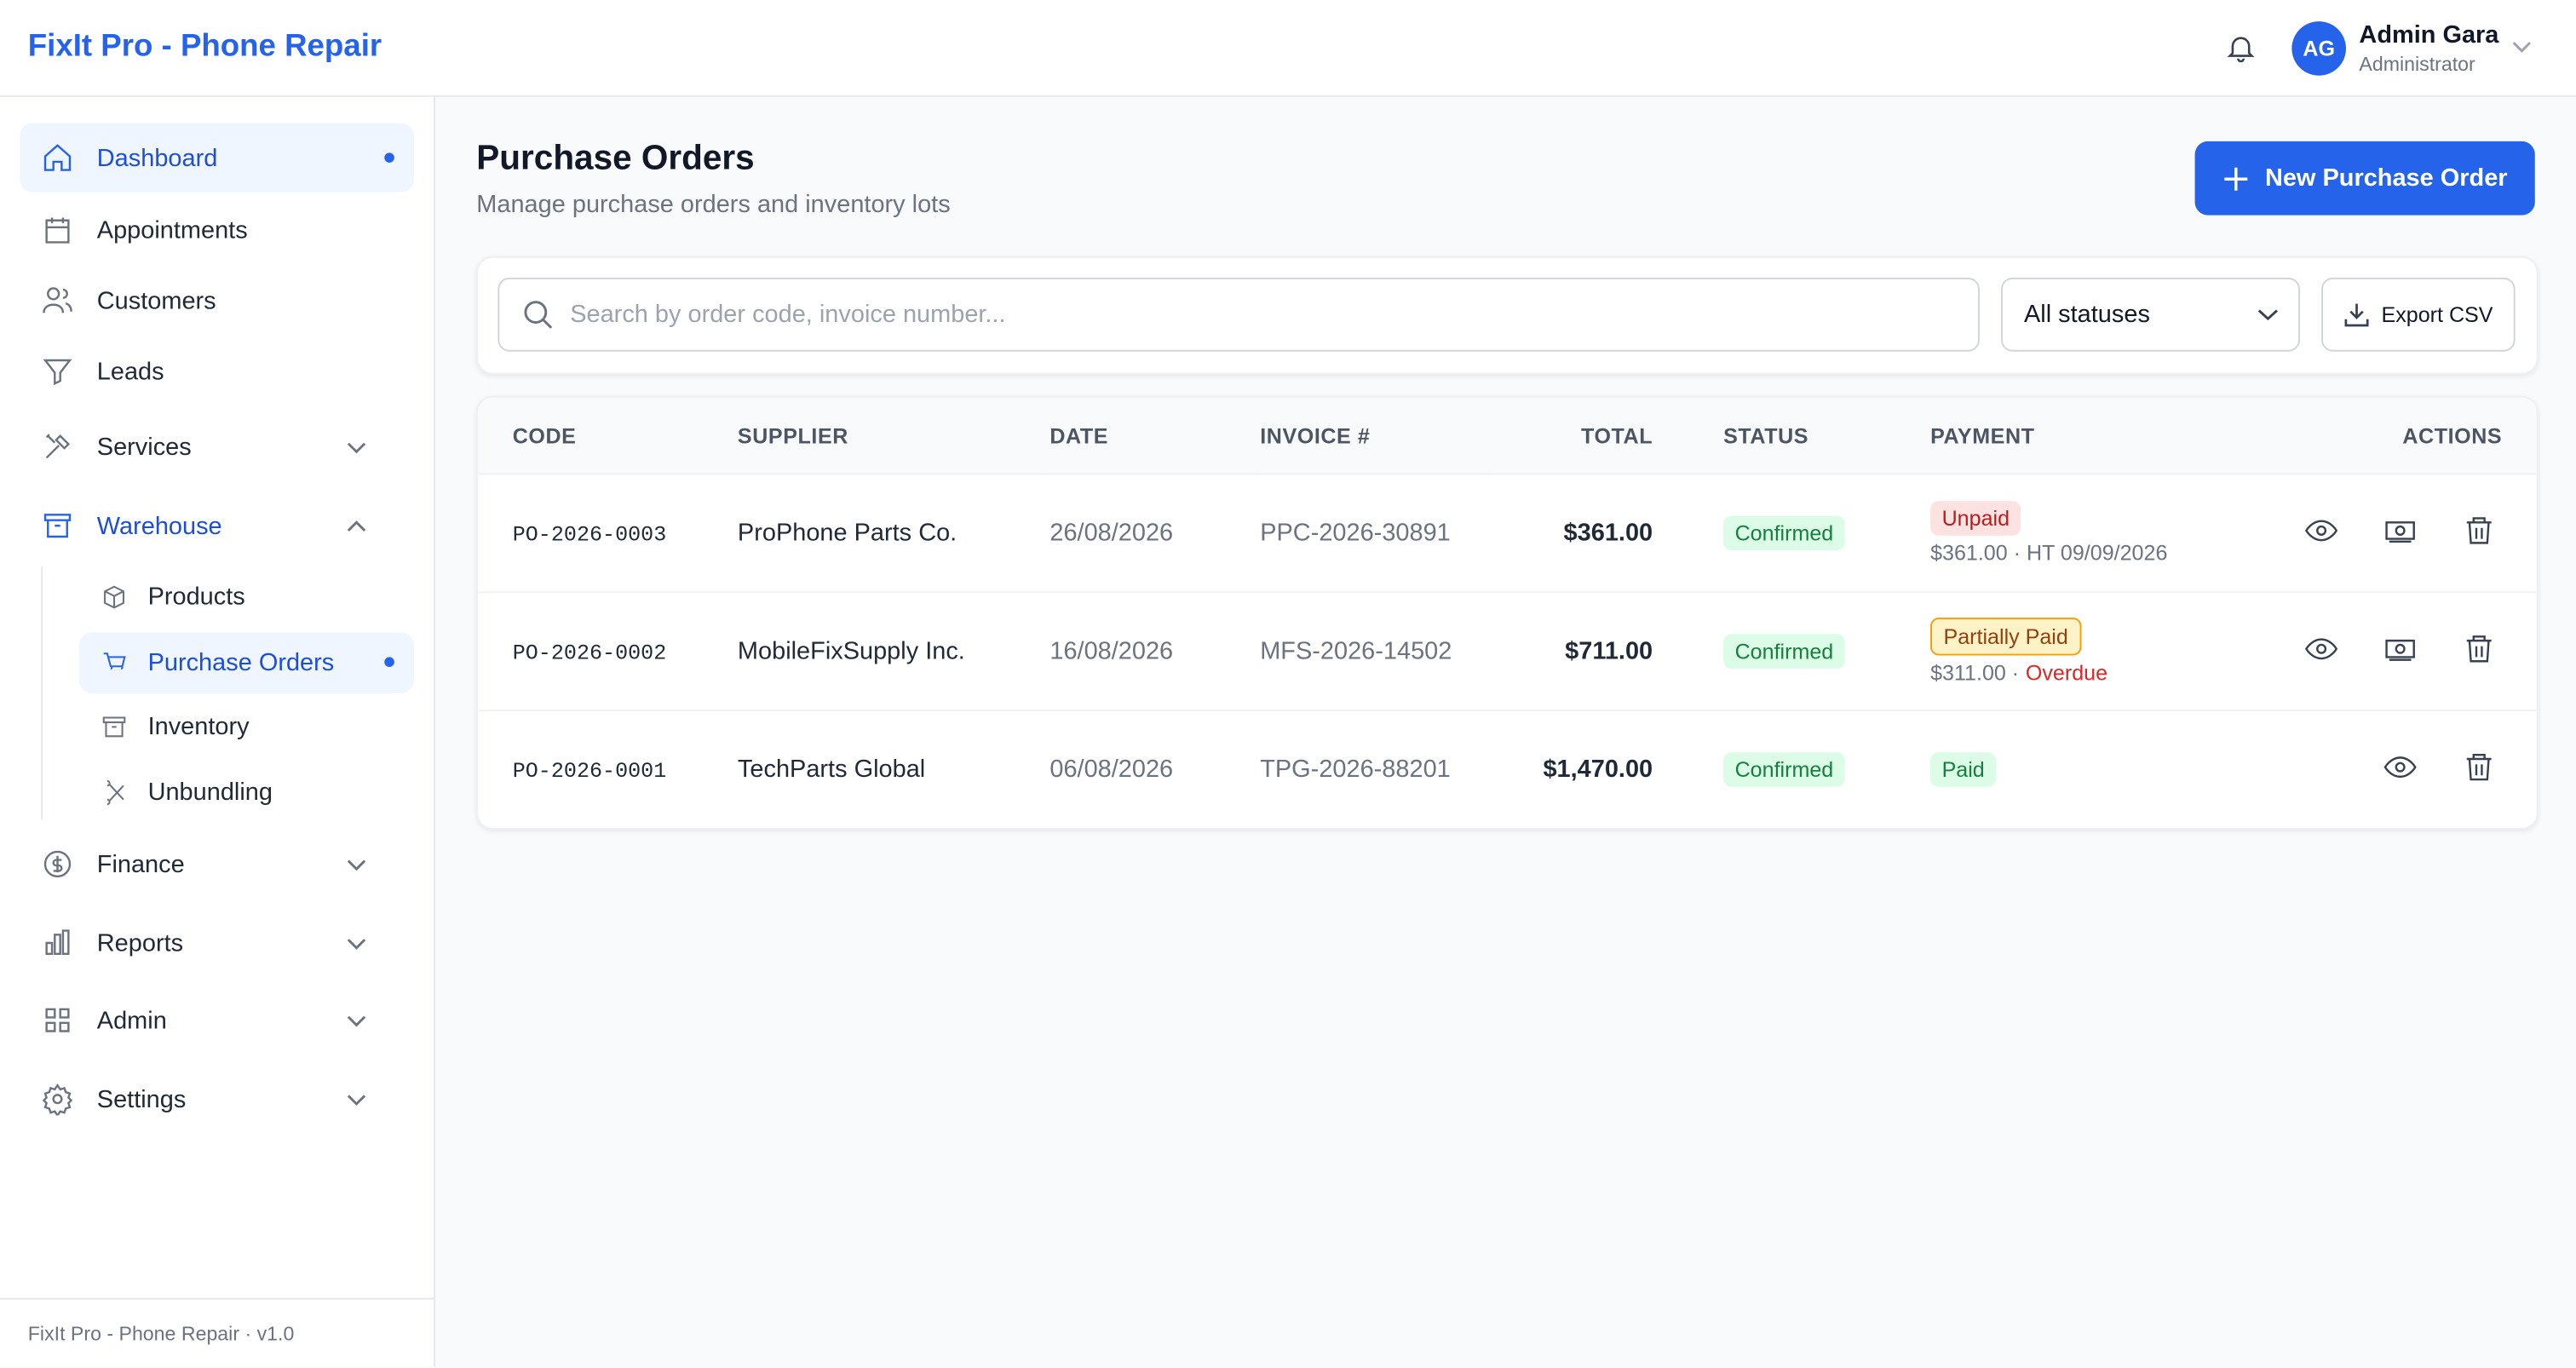  What do you see at coordinates (140, 943) in the screenshot?
I see `nav-label: Reports` at bounding box center [140, 943].